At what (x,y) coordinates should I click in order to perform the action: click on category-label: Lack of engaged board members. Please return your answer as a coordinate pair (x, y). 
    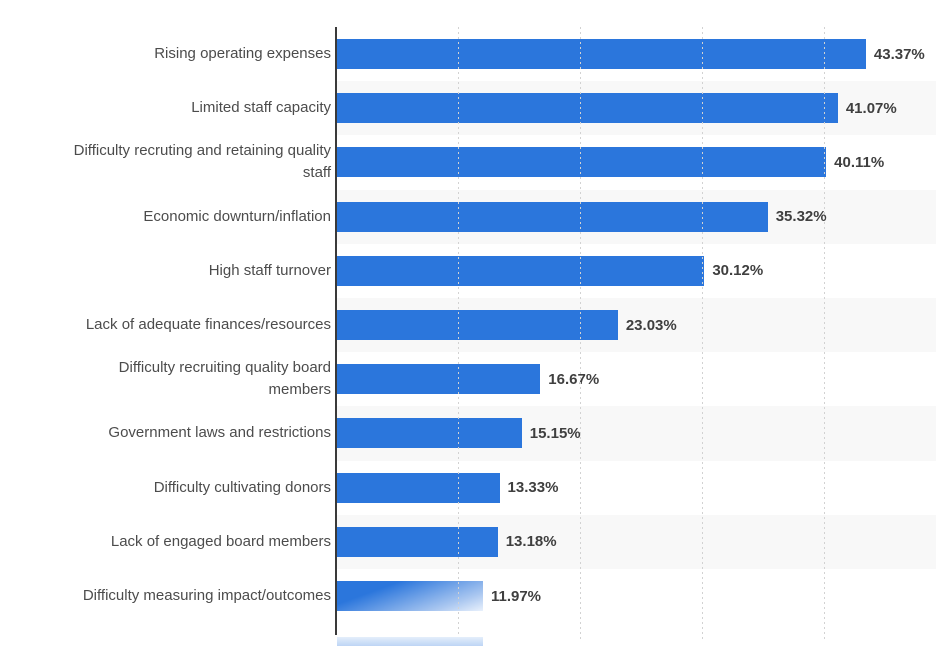
    Looking at the image, I should click on (168, 542).